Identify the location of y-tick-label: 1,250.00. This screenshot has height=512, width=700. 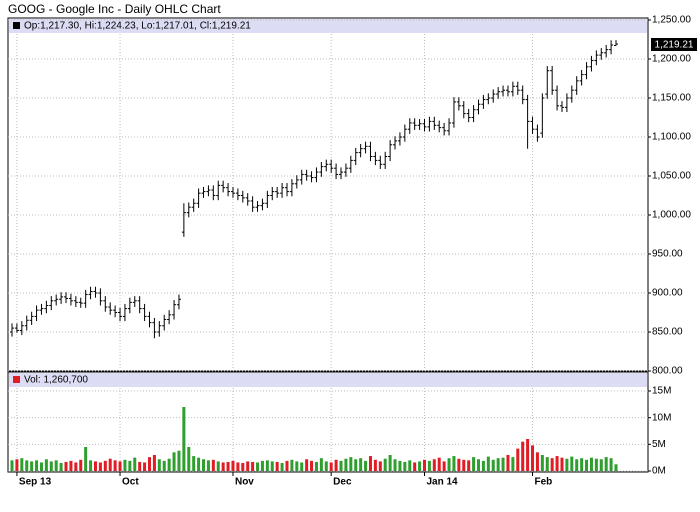
(671, 20).